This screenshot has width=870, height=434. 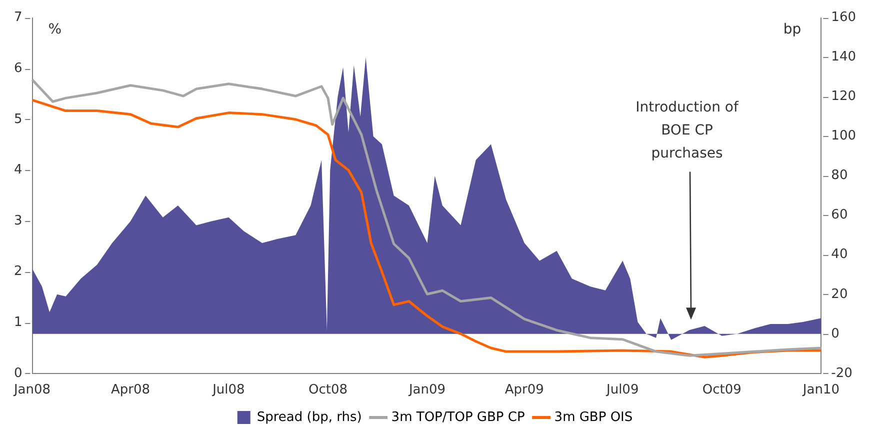 What do you see at coordinates (843, 96) in the screenshot?
I see `y2-tick-label: 120` at bounding box center [843, 96].